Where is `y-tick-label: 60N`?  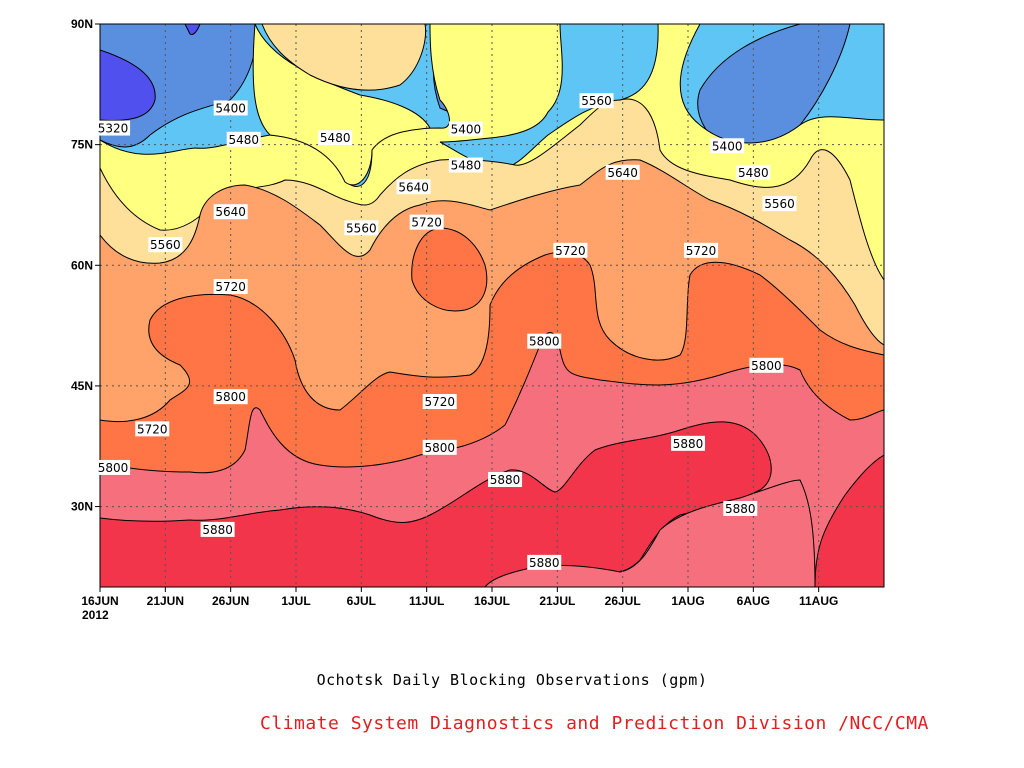
y-tick-label: 60N is located at coordinates (82, 265).